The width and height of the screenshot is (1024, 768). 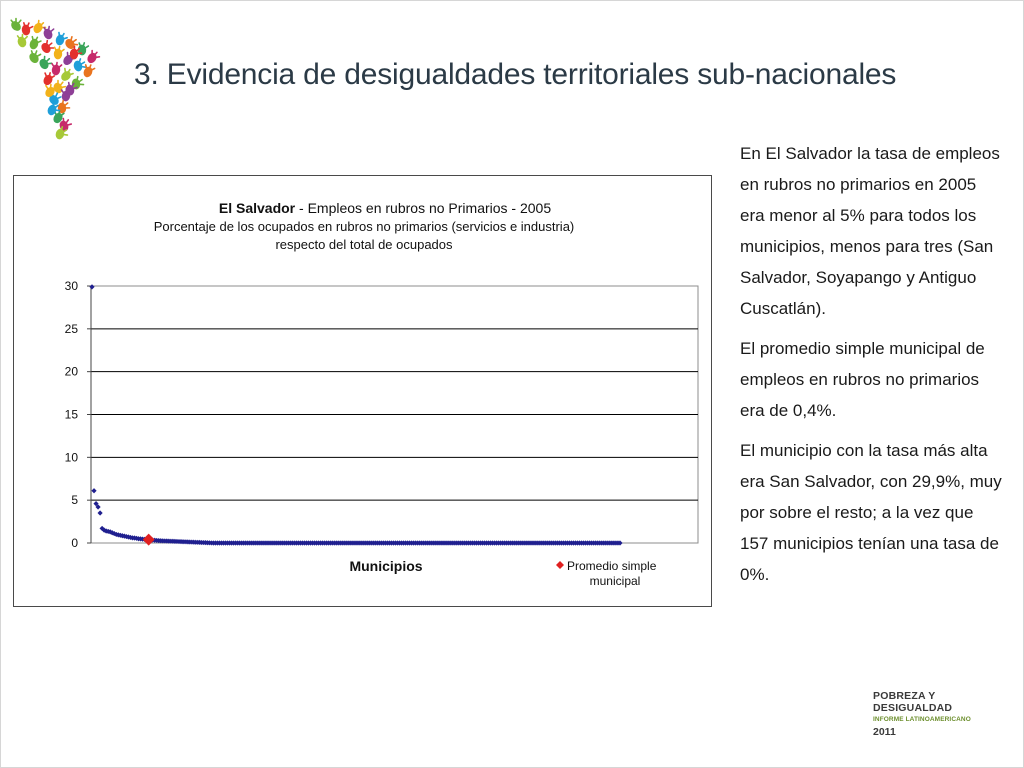 What do you see at coordinates (560, 565) in the screenshot?
I see `legend-marker-diamond` at bounding box center [560, 565].